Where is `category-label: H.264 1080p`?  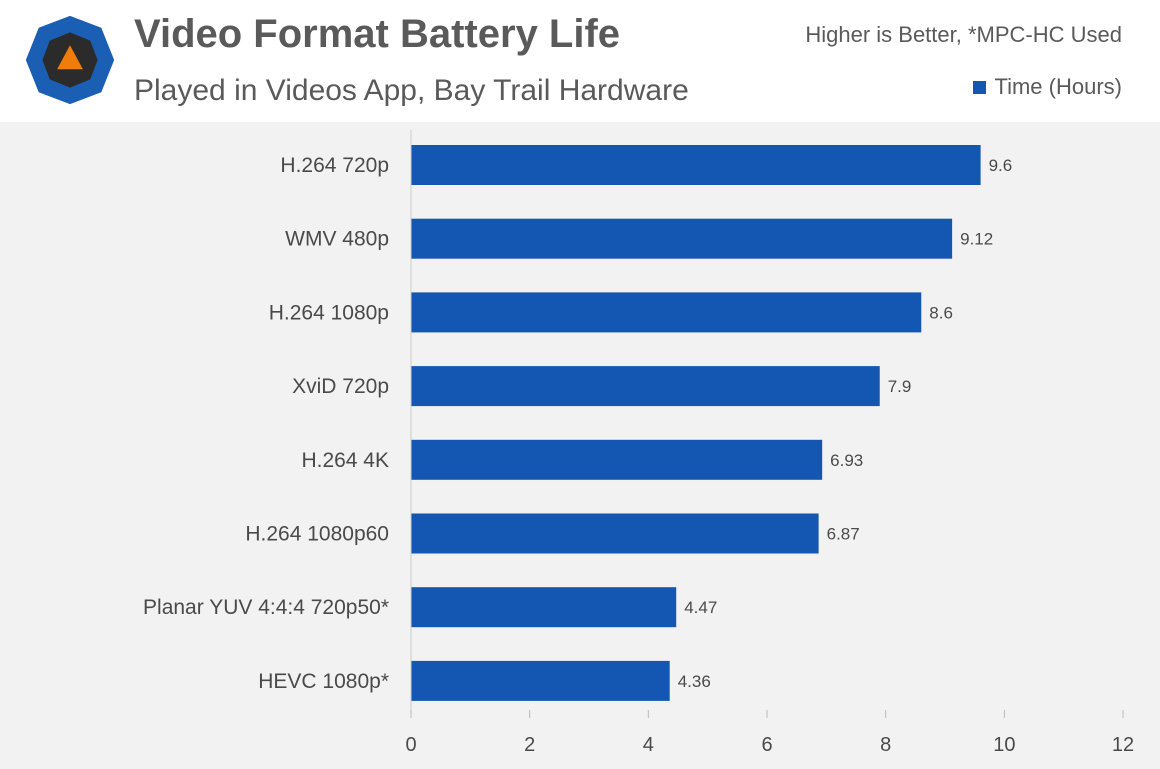 category-label: H.264 1080p is located at coordinates (329, 312).